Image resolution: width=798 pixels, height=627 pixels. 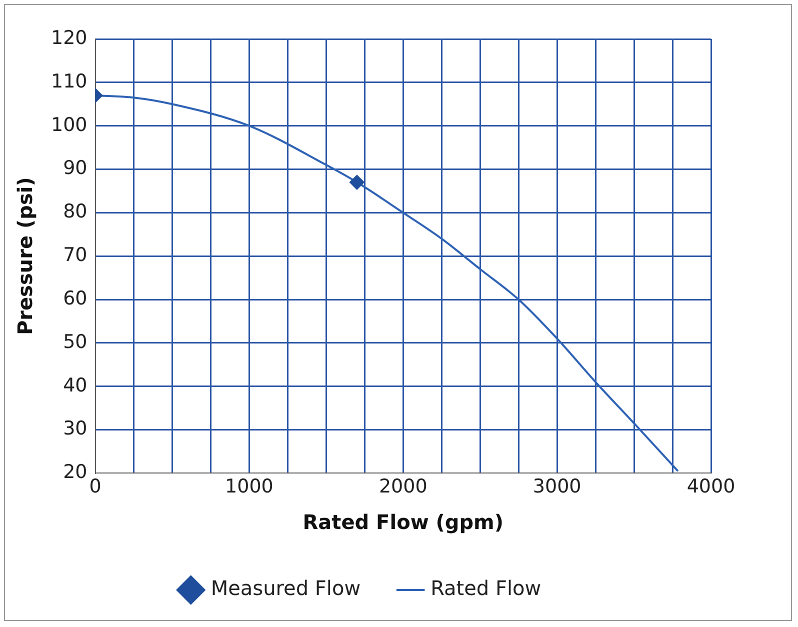 What do you see at coordinates (285, 588) in the screenshot?
I see `legend-label: Measured Flow` at bounding box center [285, 588].